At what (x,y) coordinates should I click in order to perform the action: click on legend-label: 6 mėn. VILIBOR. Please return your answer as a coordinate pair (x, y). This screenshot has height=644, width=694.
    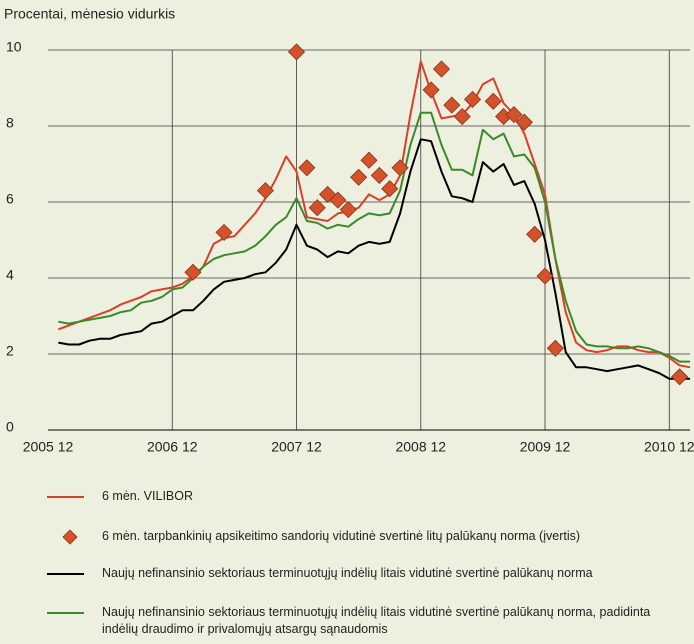
    Looking at the image, I should click on (148, 496).